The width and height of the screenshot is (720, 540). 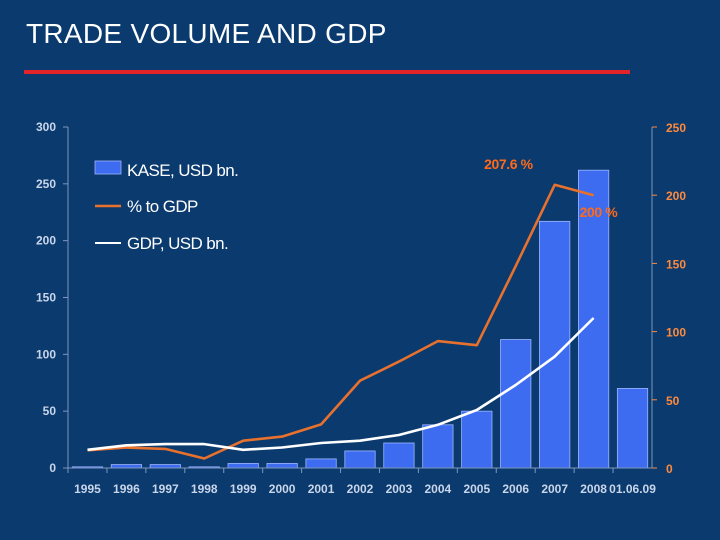 What do you see at coordinates (676, 128) in the screenshot?
I see `y-tick-label-right: 250` at bounding box center [676, 128].